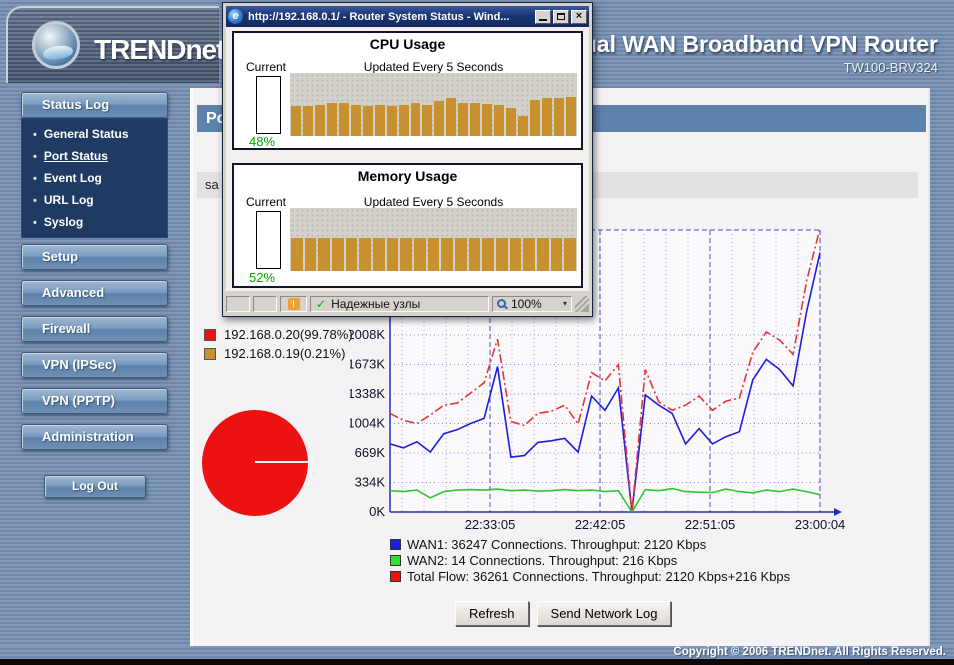 This screenshot has height=665, width=954. I want to click on minimize-icon, so click(543, 19).